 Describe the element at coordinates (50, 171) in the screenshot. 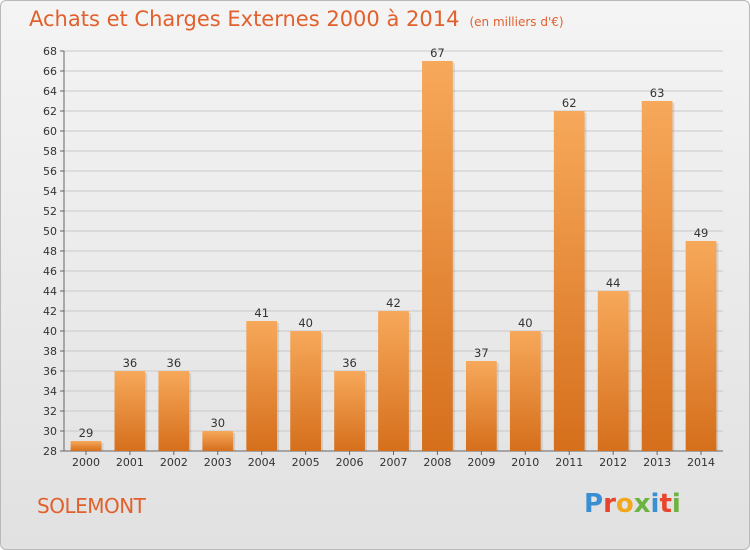

I see `y-tick-label: 56` at that location.